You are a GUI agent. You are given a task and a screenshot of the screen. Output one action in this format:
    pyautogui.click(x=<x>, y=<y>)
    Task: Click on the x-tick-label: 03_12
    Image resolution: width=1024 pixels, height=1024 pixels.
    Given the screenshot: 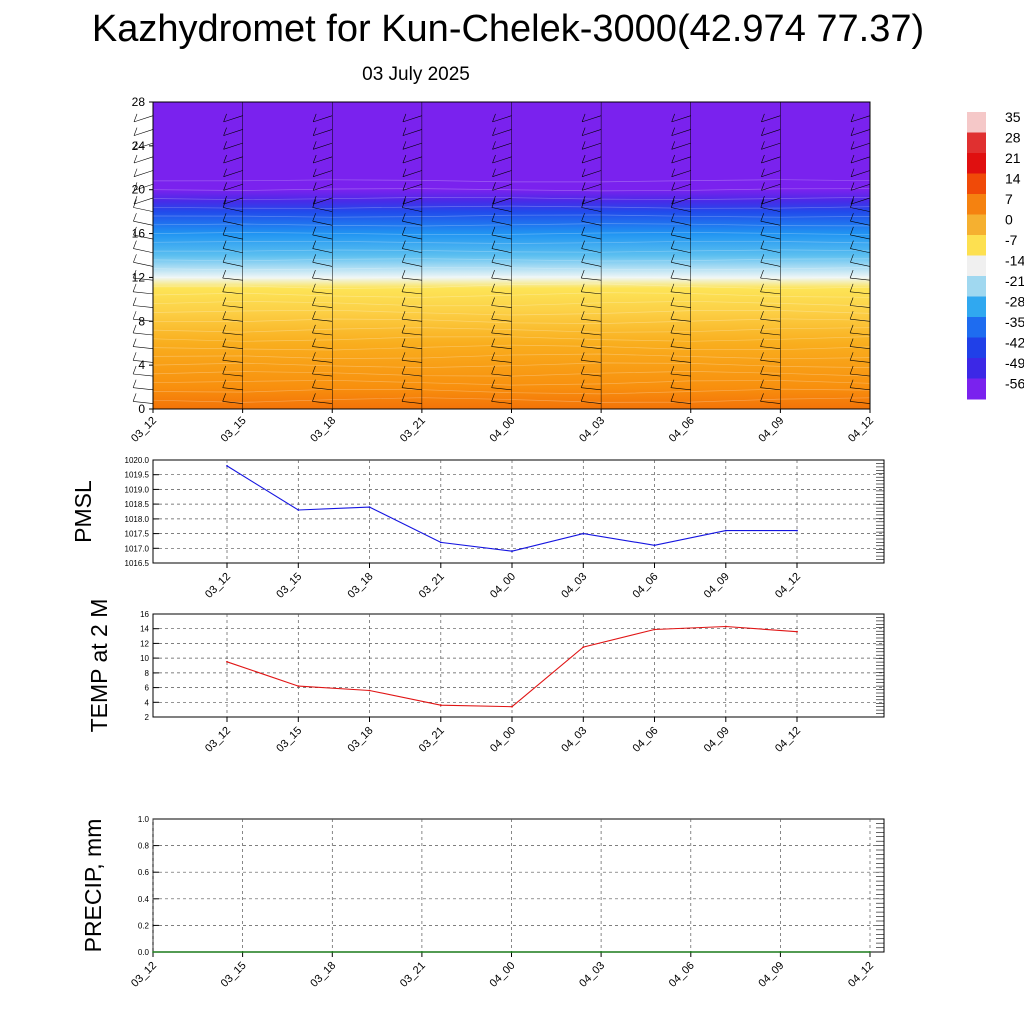 What is the action you would take?
    pyautogui.click(x=144, y=975)
    